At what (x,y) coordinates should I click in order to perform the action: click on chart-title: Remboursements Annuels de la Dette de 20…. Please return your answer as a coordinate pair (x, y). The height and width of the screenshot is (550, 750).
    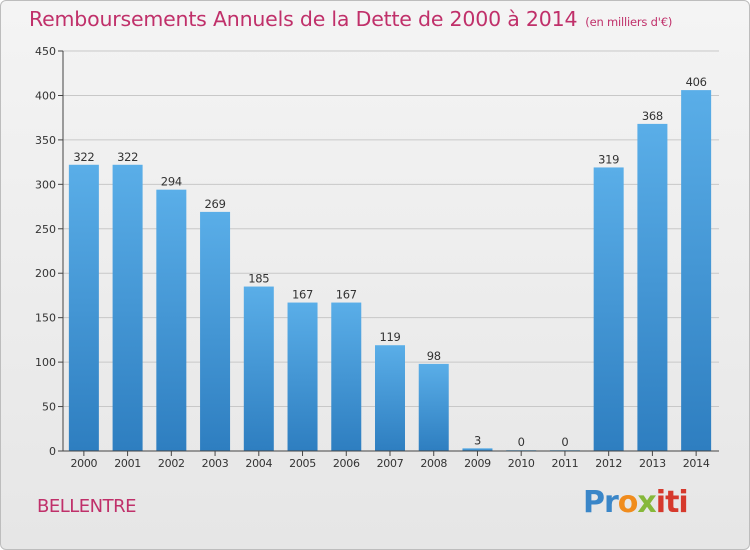
    Looking at the image, I should click on (350, 19).